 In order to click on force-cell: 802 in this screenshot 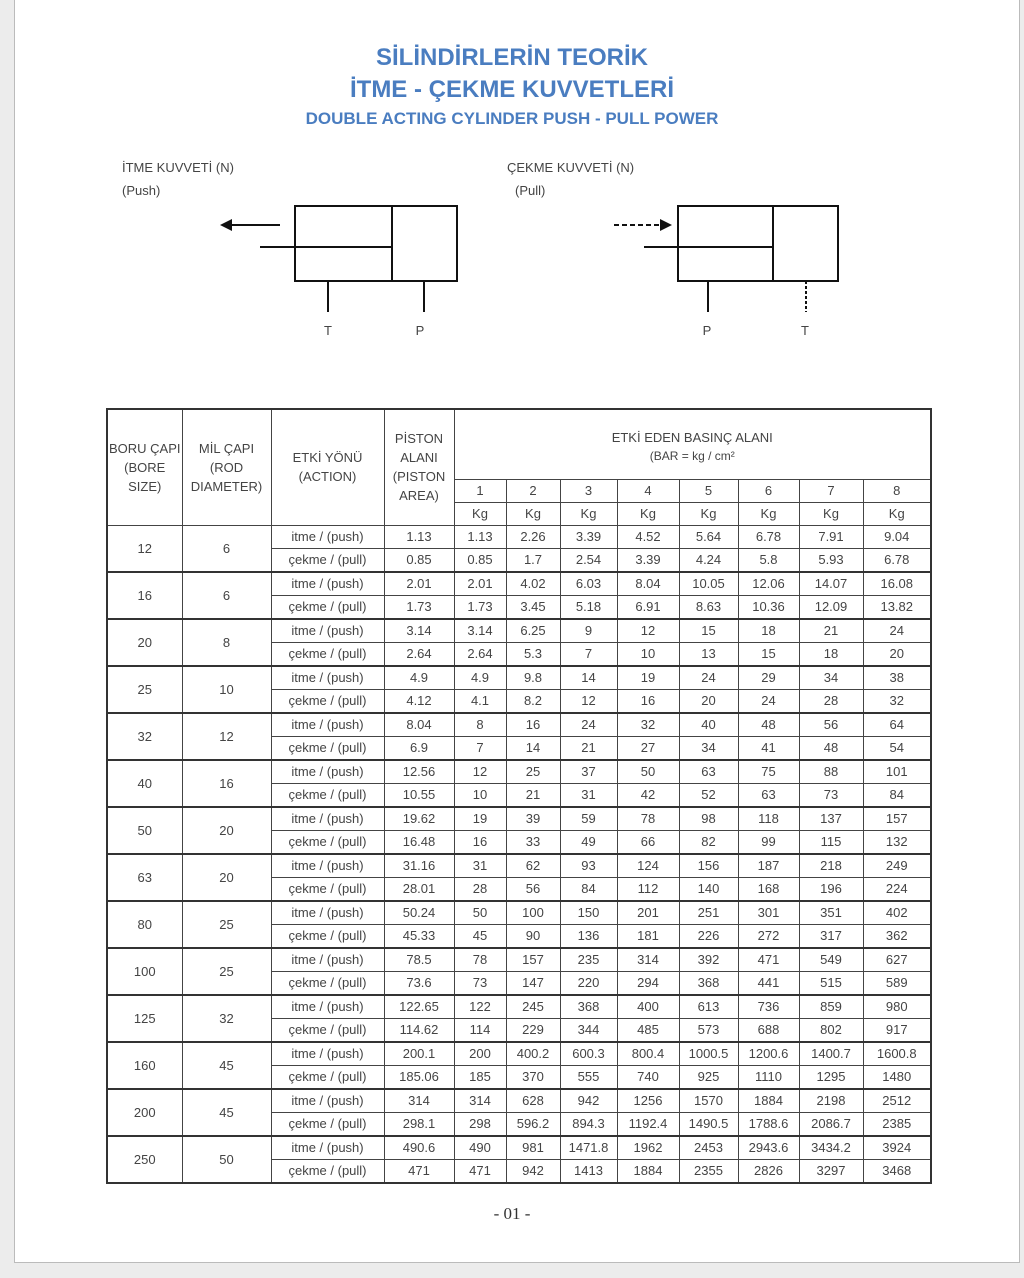, I will do `click(831, 1029)`.